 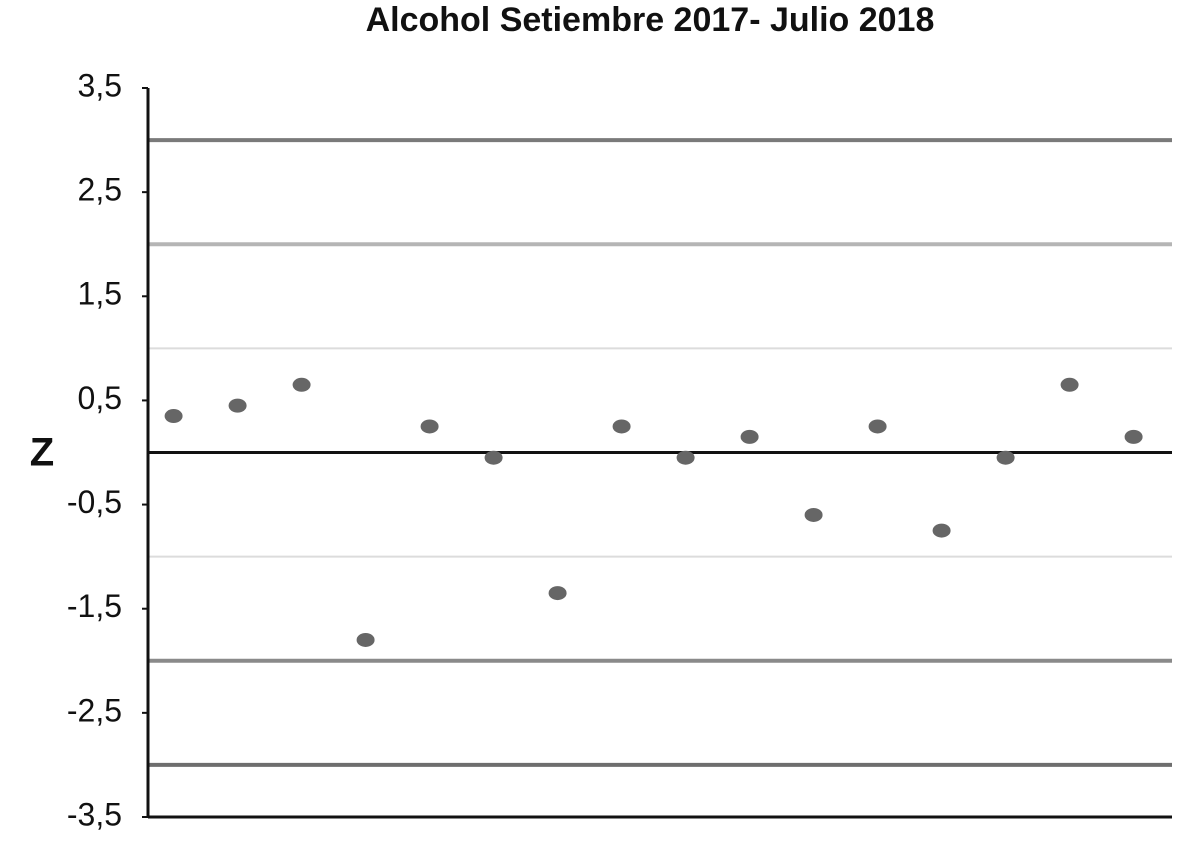 I want to click on y-tick-label: 0,5, so click(x=100, y=398).